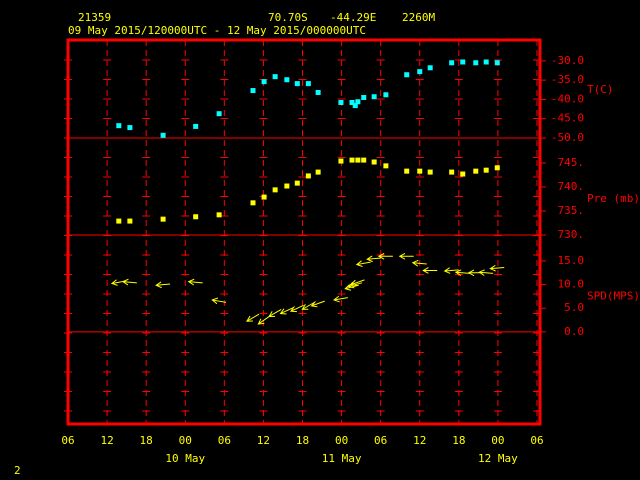 Image resolution: width=640 pixels, height=480 pixels. What do you see at coordinates (567, 98) in the screenshot?
I see `y-tick-label: -40.0` at bounding box center [567, 98].